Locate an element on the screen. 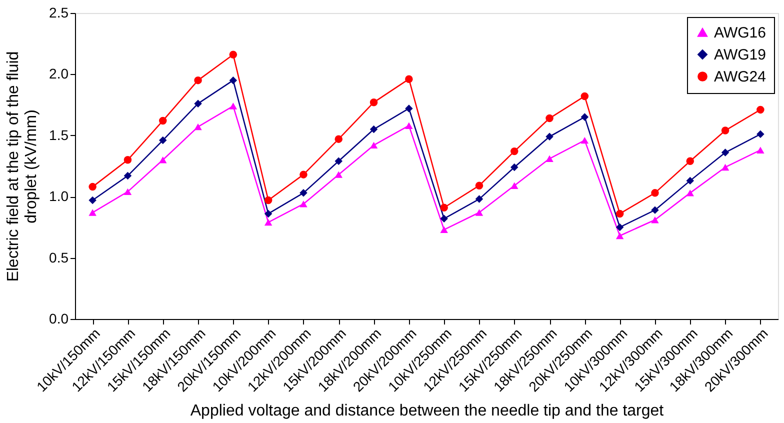  legend-label: AWG16 is located at coordinates (740, 33).